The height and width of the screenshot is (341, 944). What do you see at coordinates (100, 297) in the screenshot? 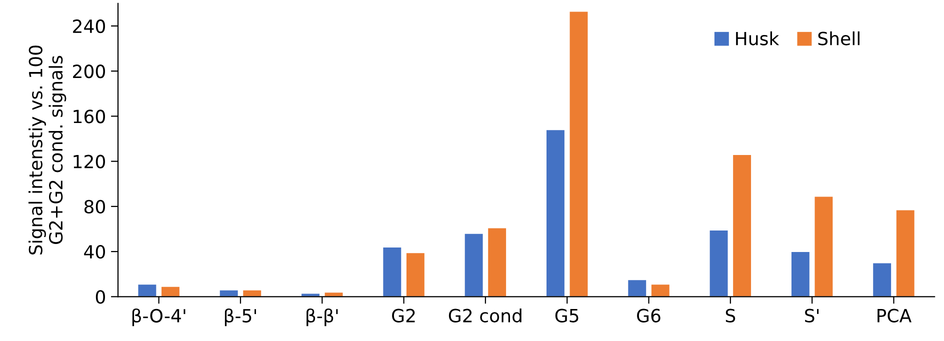
I see `y-tick-label: 0` at bounding box center [100, 297].